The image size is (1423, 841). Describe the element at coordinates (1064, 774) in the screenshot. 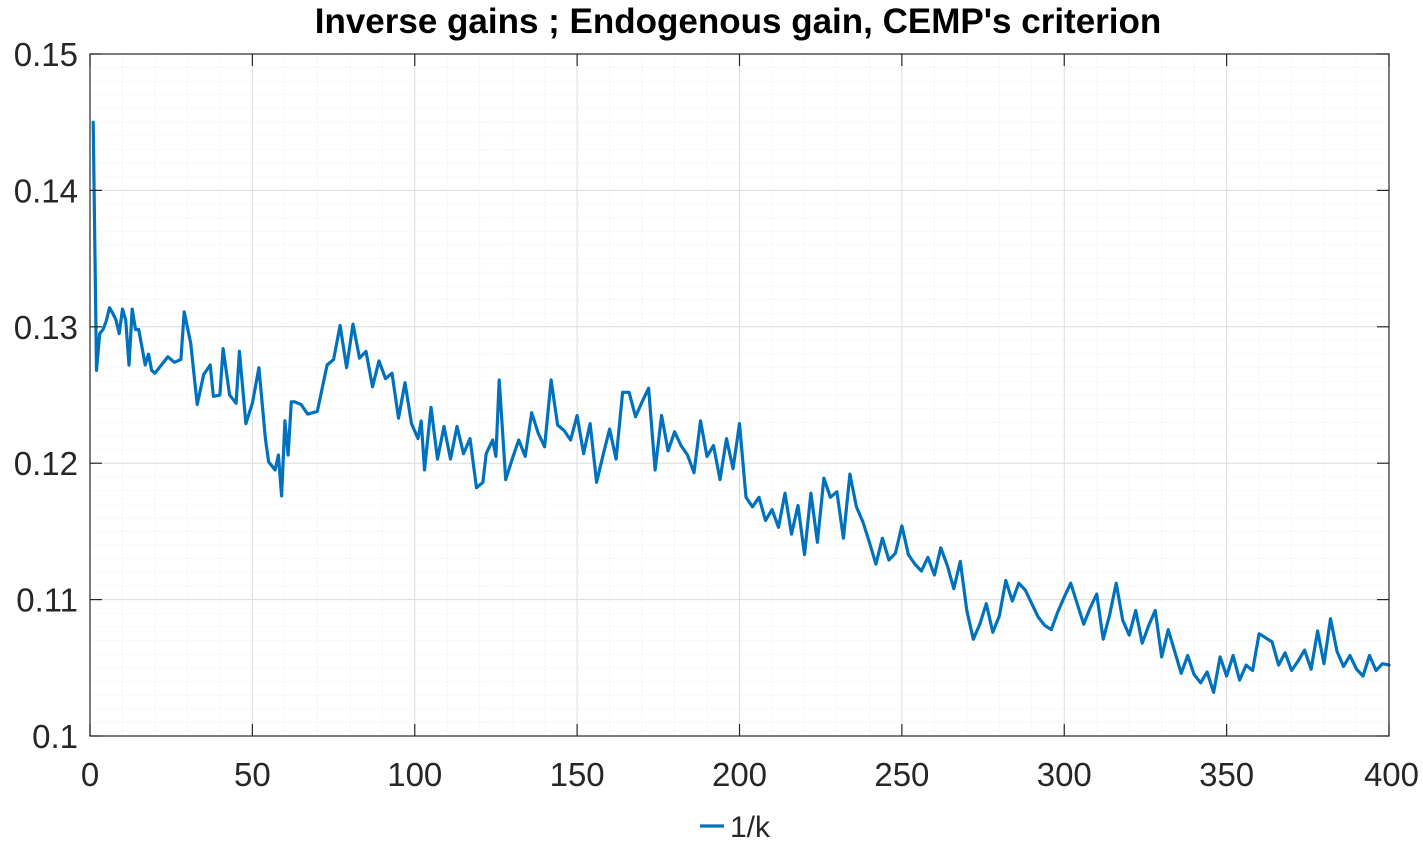

I see `x-tick-label: 300` at that location.